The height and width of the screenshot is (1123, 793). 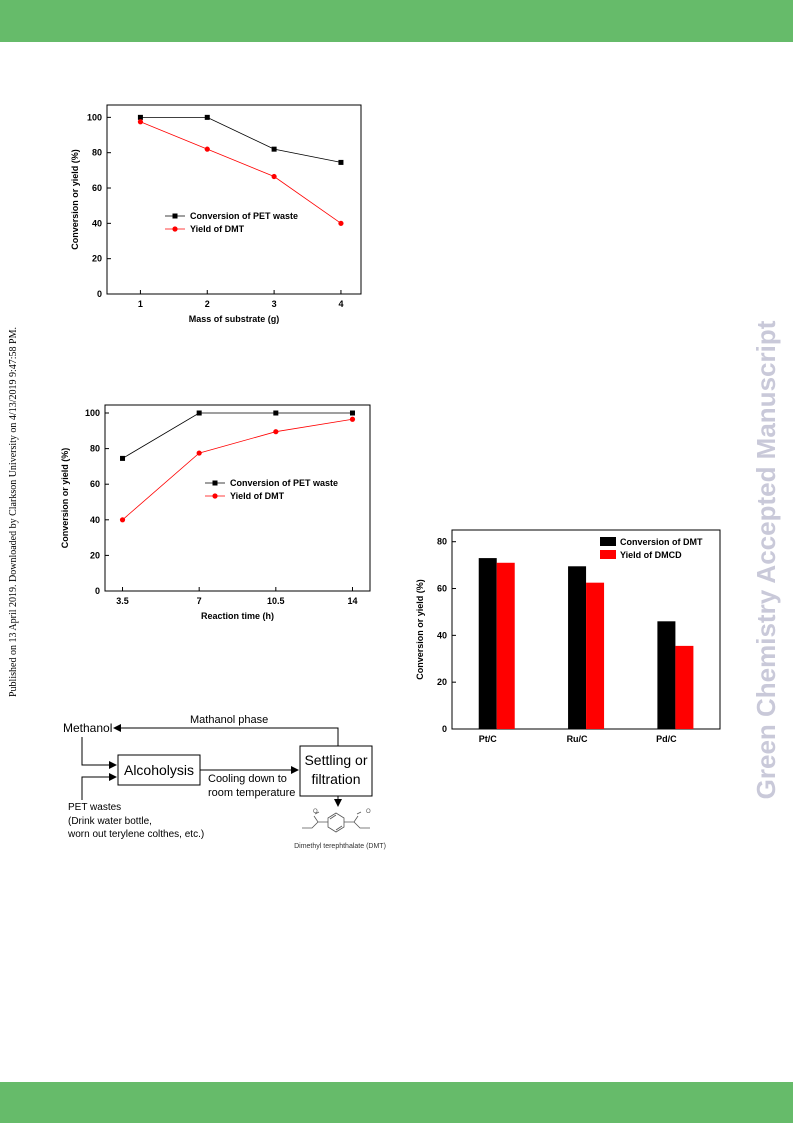 I want to click on x-tick-label: Ru/C, so click(x=577, y=739).